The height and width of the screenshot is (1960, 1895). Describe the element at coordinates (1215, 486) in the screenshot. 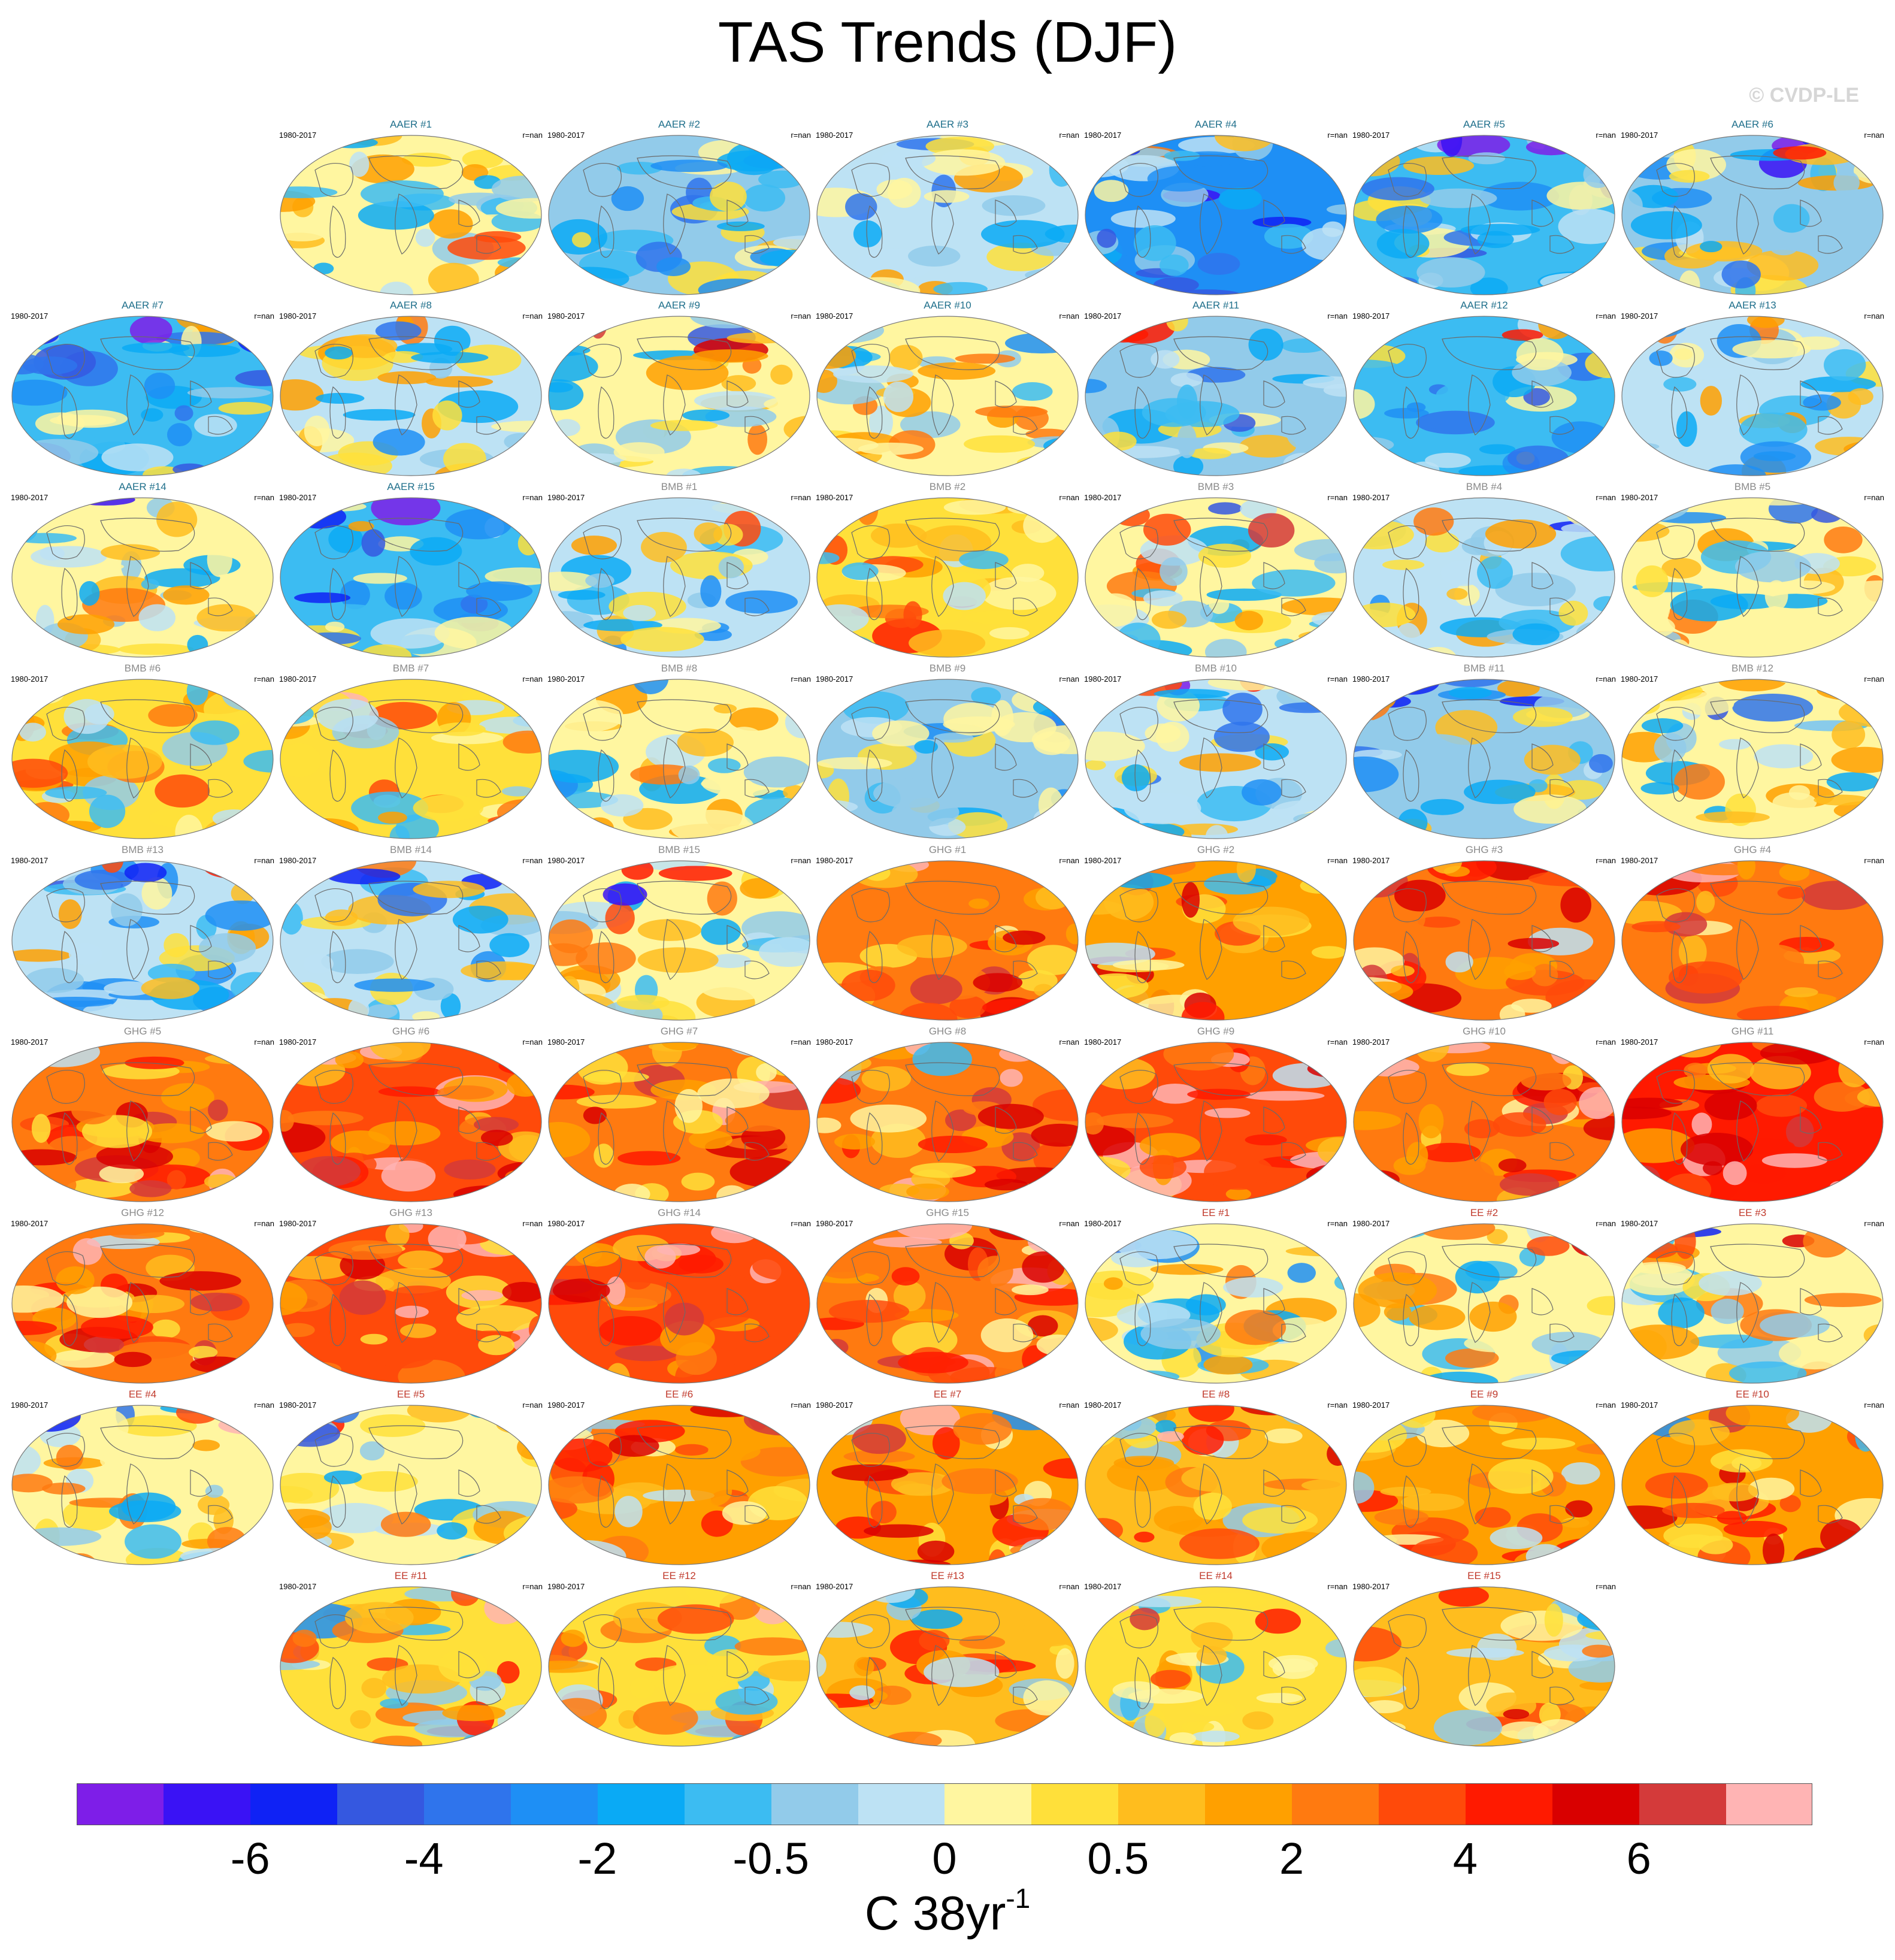

I see `panel-title: BMB #3` at that location.